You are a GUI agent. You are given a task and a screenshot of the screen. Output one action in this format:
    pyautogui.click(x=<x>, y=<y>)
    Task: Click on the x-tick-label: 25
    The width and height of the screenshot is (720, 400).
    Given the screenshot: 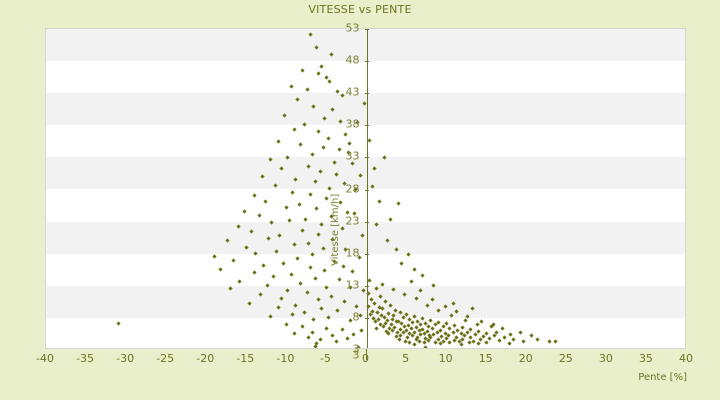 What is the action you would take?
    pyautogui.click(x=565, y=358)
    